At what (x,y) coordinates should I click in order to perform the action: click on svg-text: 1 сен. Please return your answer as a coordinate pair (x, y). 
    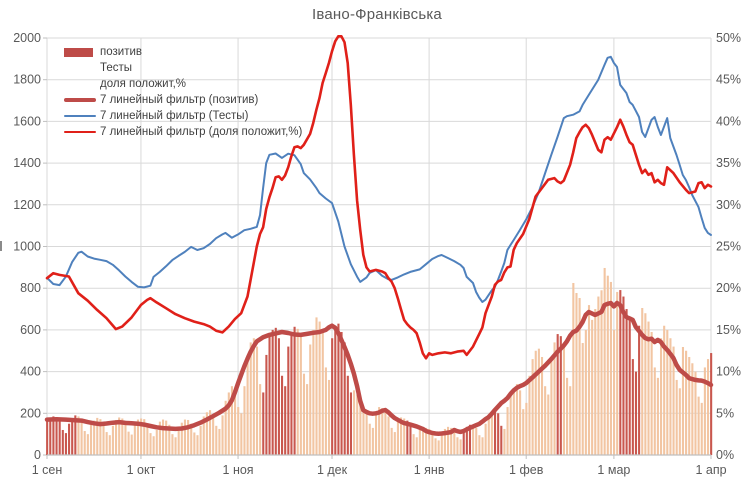
    Looking at the image, I should click on (47, 470).